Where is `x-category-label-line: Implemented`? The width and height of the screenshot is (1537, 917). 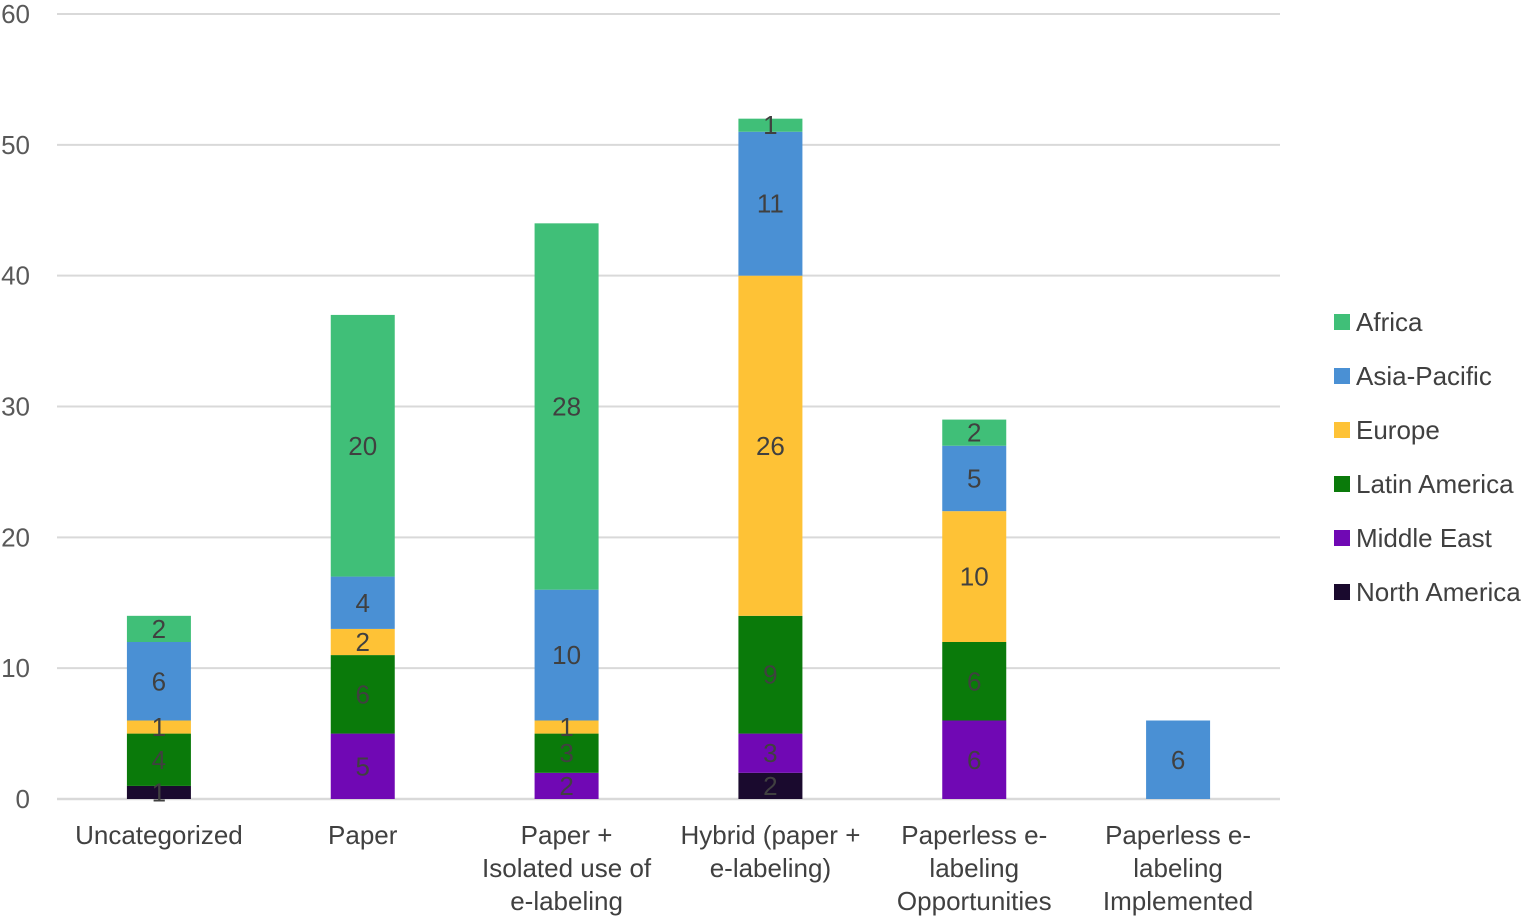
x-category-label-line: Implemented is located at coordinates (1178, 901).